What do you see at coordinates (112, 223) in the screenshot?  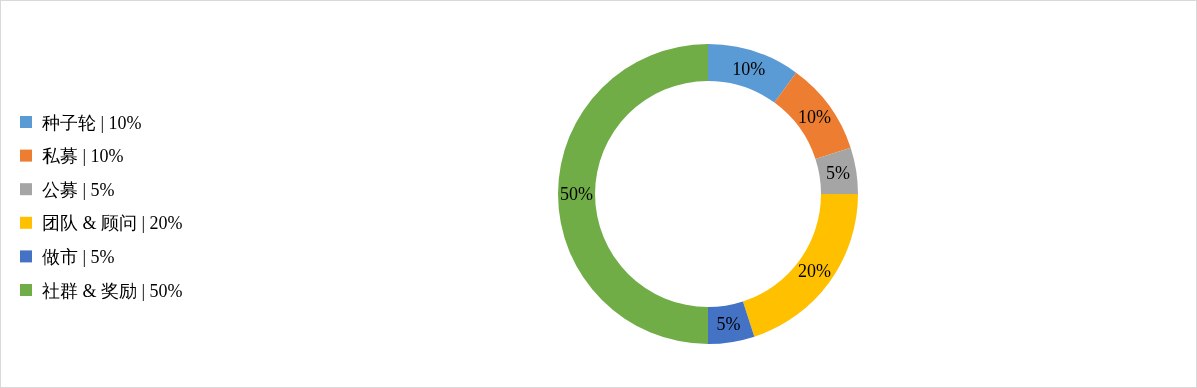 I see `legend-label: 团队 & 顾问 | 20%` at bounding box center [112, 223].